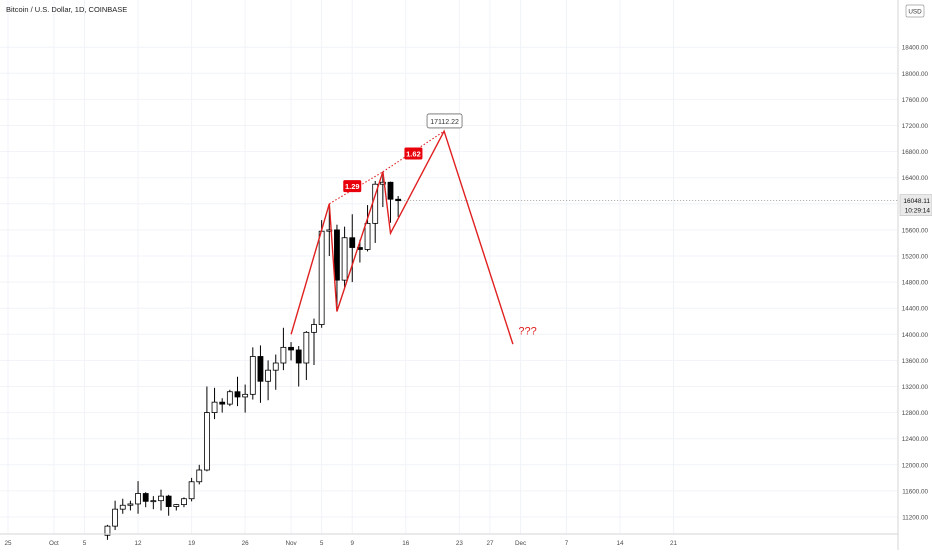 This screenshot has width=932, height=555. What do you see at coordinates (567, 543) in the screenshot?
I see `time-axis-label: 7` at bounding box center [567, 543].